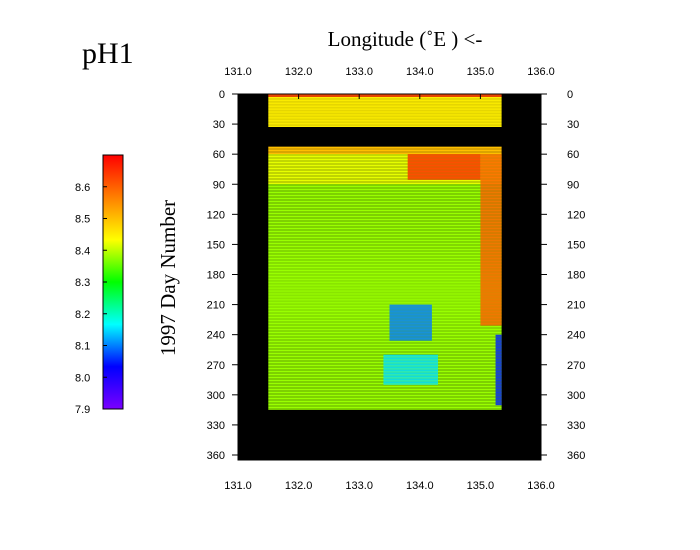 The height and width of the screenshot is (550, 700). What do you see at coordinates (222, 275) in the screenshot?
I see `y-ticks-left: 0 30 60 90 120 150 180 210 240 270 300 330 360` at bounding box center [222, 275].